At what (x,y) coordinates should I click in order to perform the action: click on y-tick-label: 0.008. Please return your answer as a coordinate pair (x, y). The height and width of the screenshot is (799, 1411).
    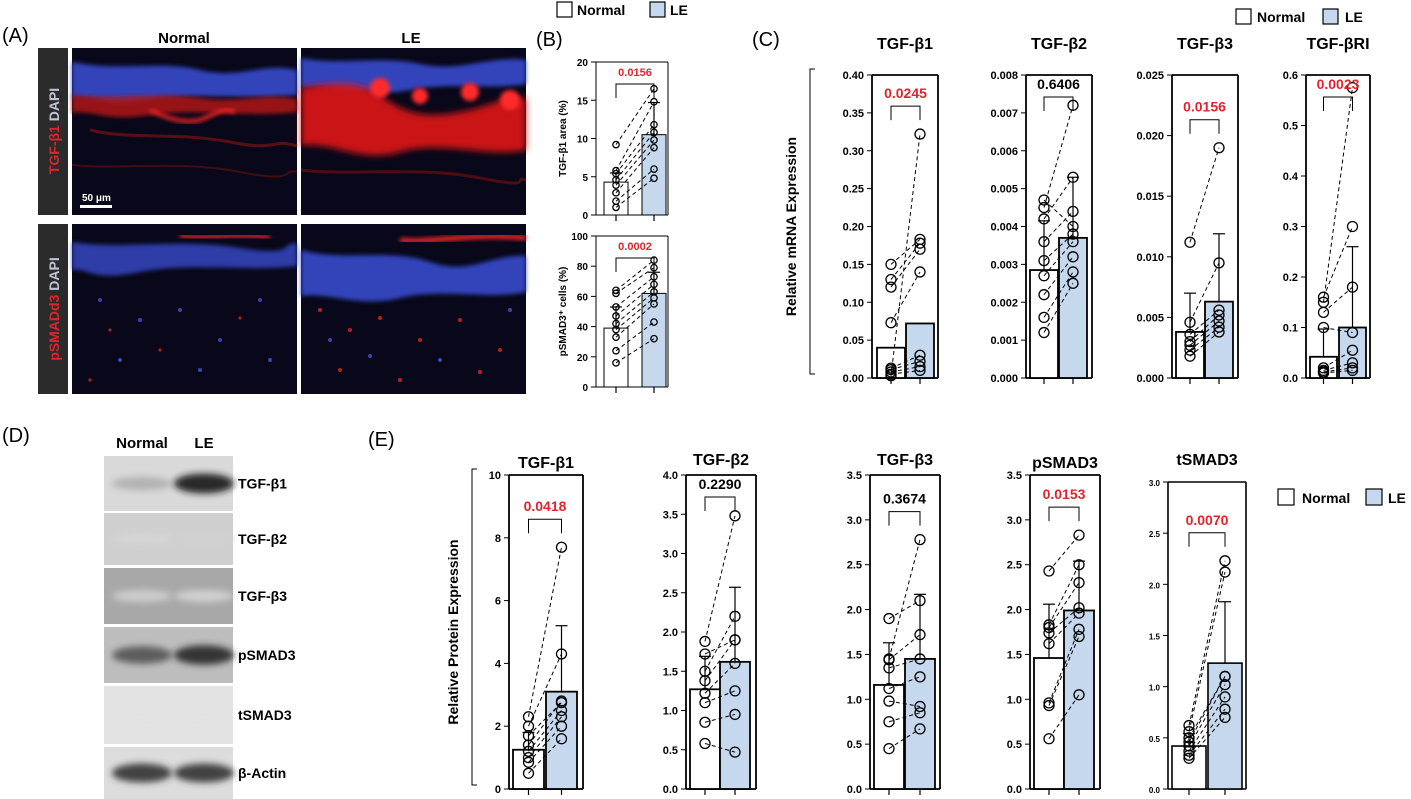
    Looking at the image, I should click on (1004, 76).